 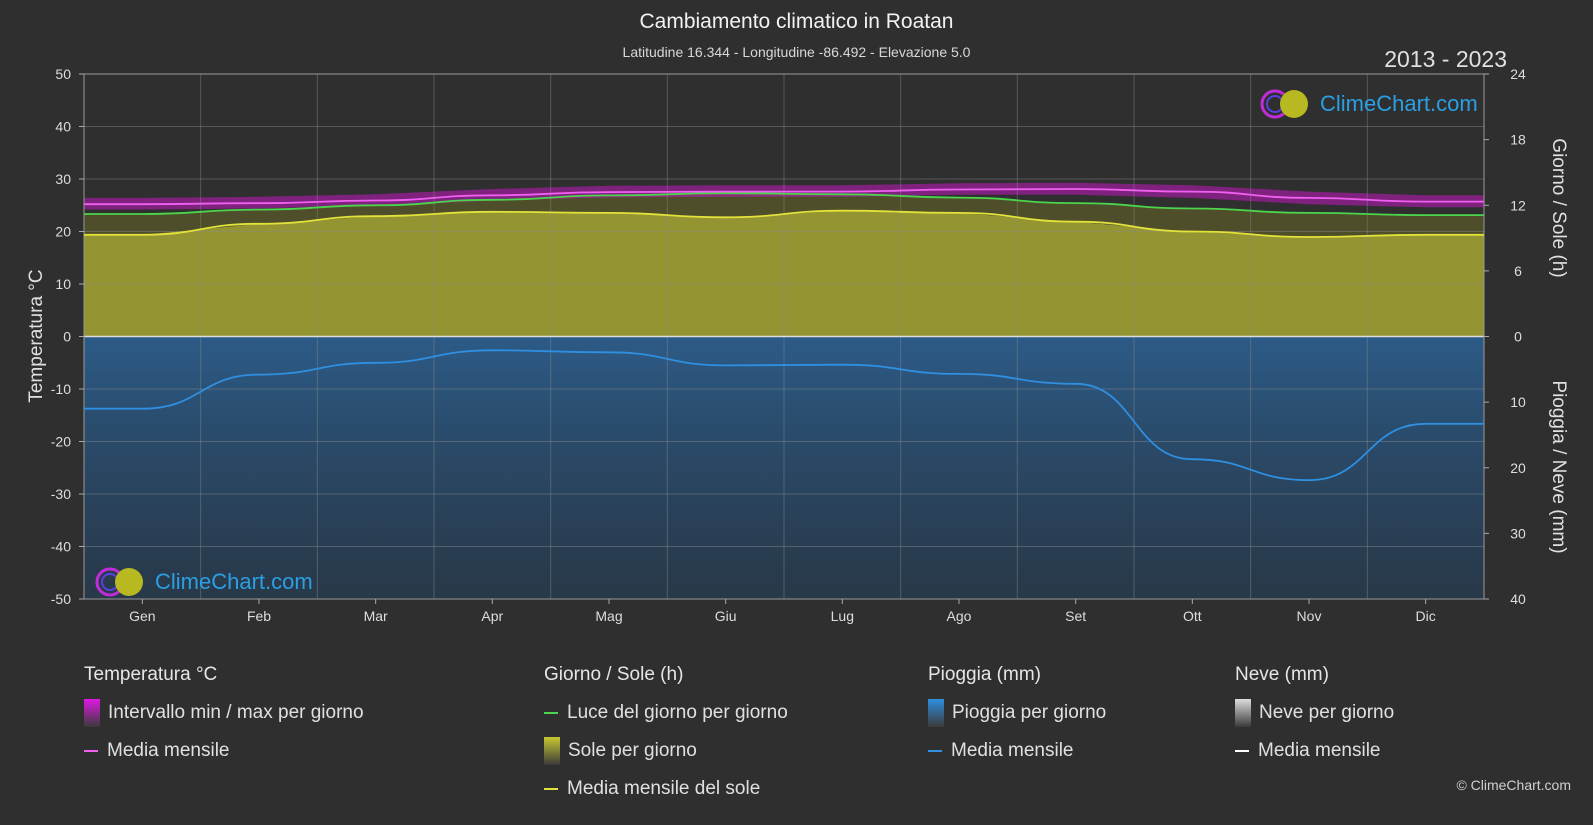 I want to click on logo-top: ClimeChart.com, so click(x=1369, y=104).